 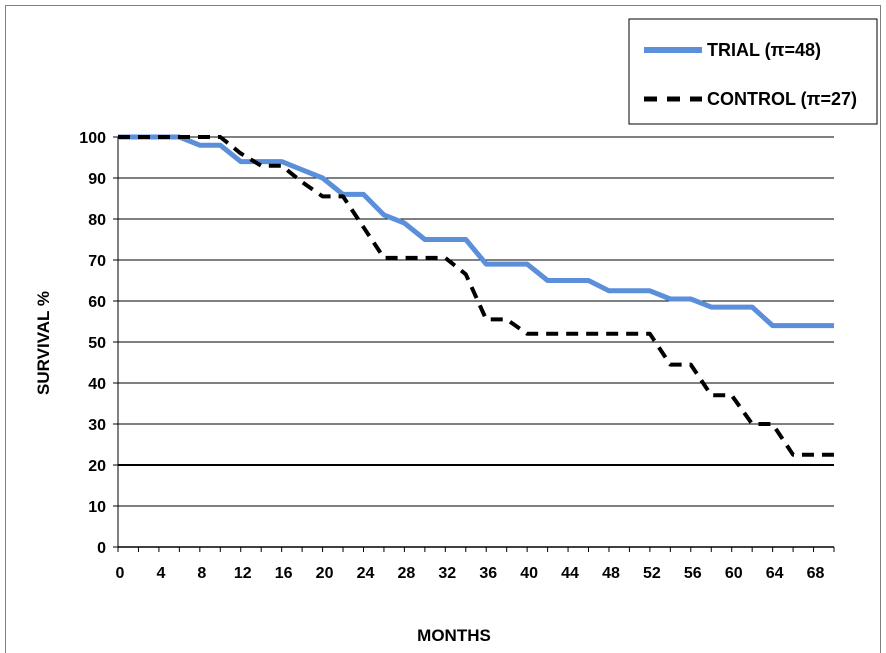 I want to click on y-tick-label: 50, so click(x=97, y=343).